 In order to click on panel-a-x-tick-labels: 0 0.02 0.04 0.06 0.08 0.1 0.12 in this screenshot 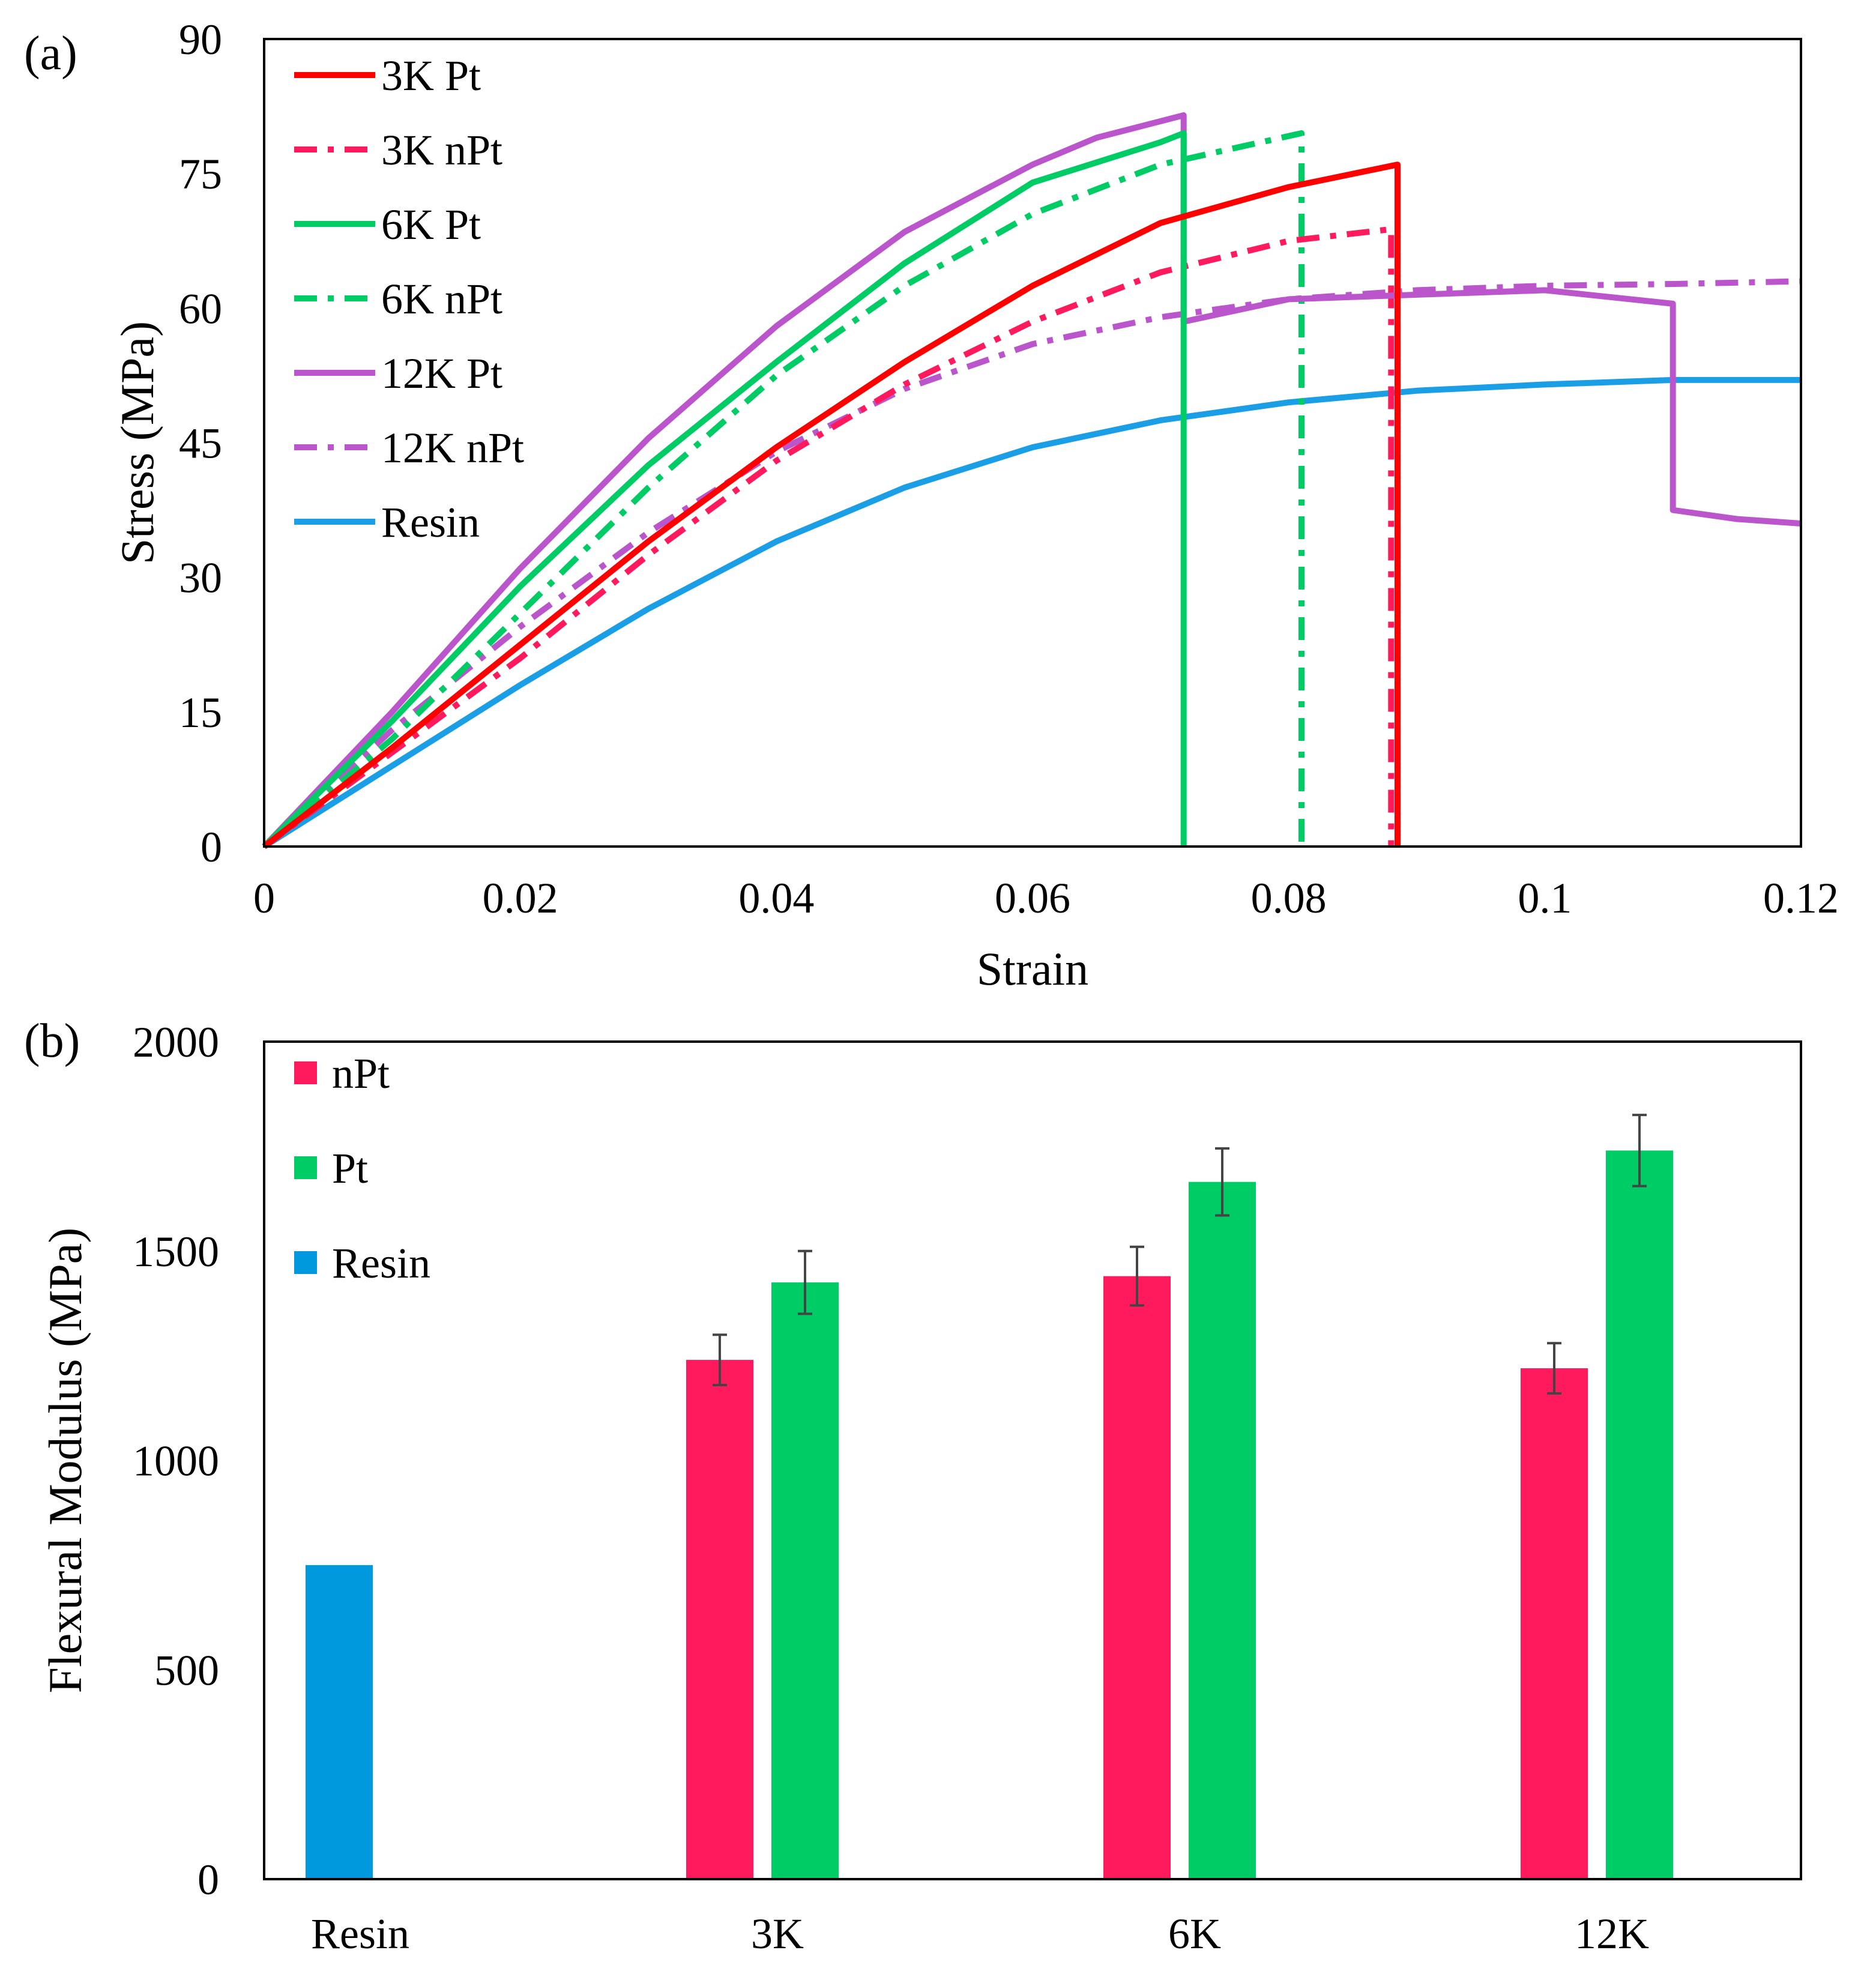, I will do `click(1046, 898)`.